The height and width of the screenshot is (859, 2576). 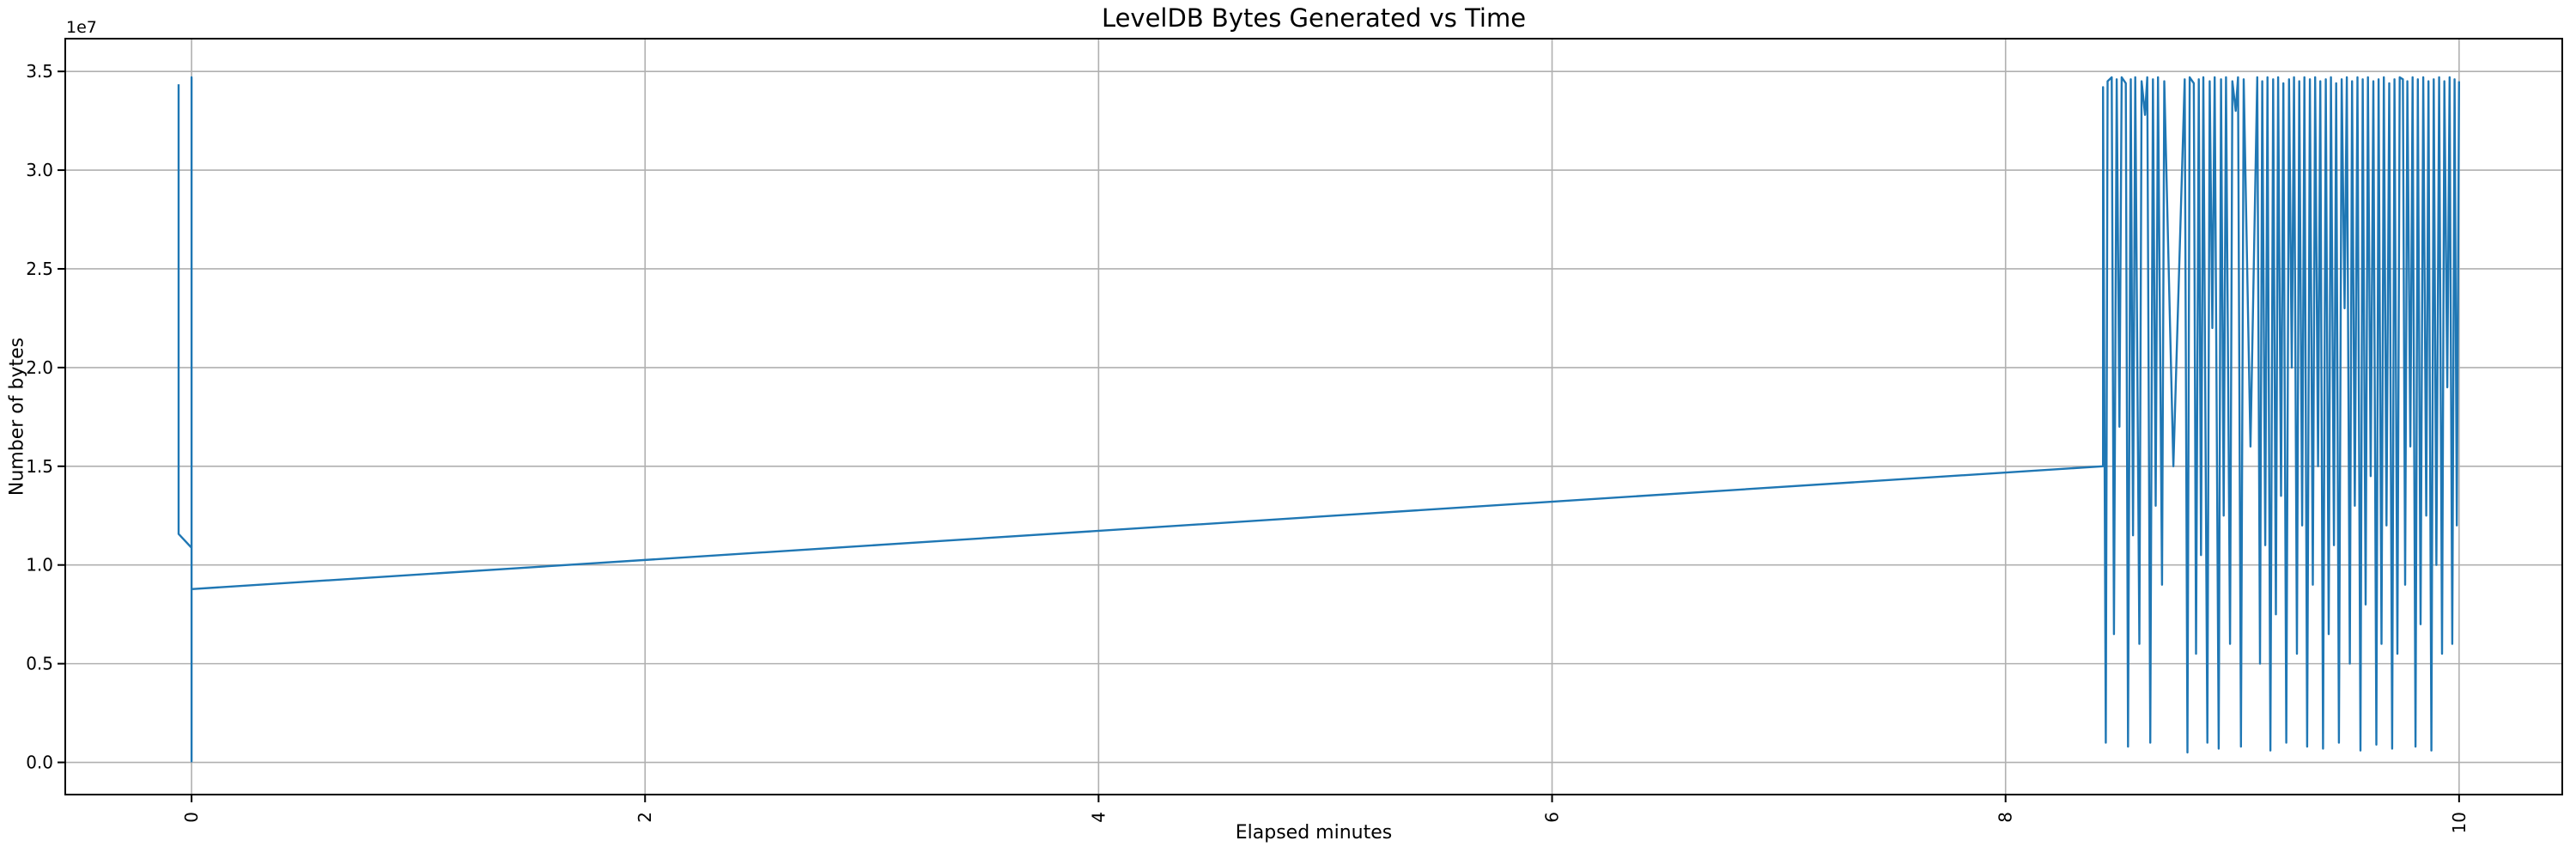 I want to click on y-tick-label: 0.0, so click(x=40, y=763).